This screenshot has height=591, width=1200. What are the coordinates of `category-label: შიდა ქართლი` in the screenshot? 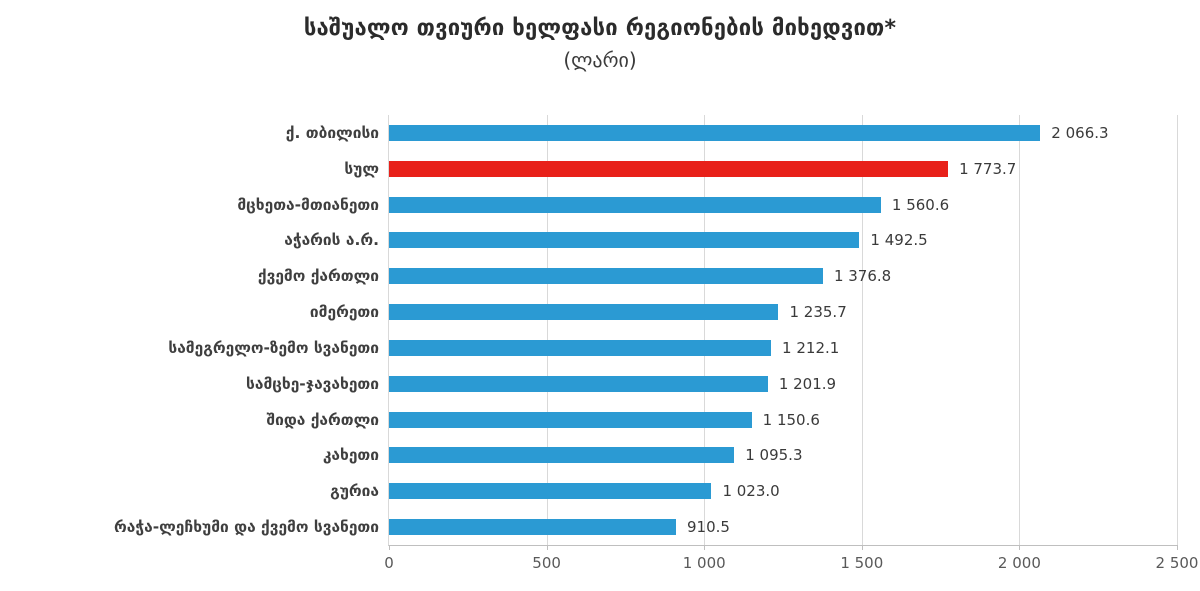 It's located at (322, 419).